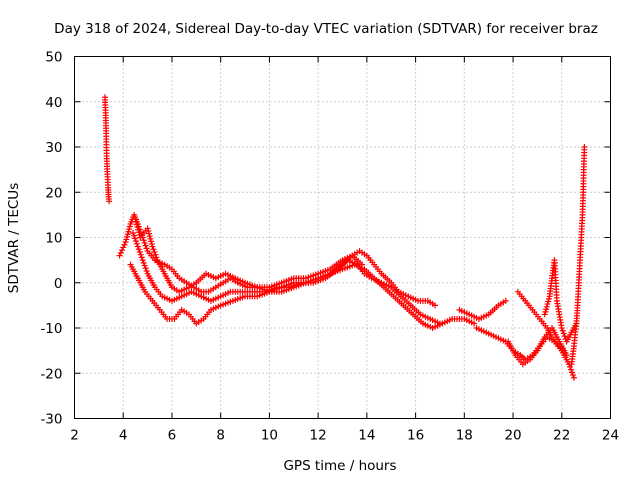 Image resolution: width=640 pixels, height=480 pixels. What do you see at coordinates (53, 103) in the screenshot?
I see `y-tick-label: 40` at bounding box center [53, 103].